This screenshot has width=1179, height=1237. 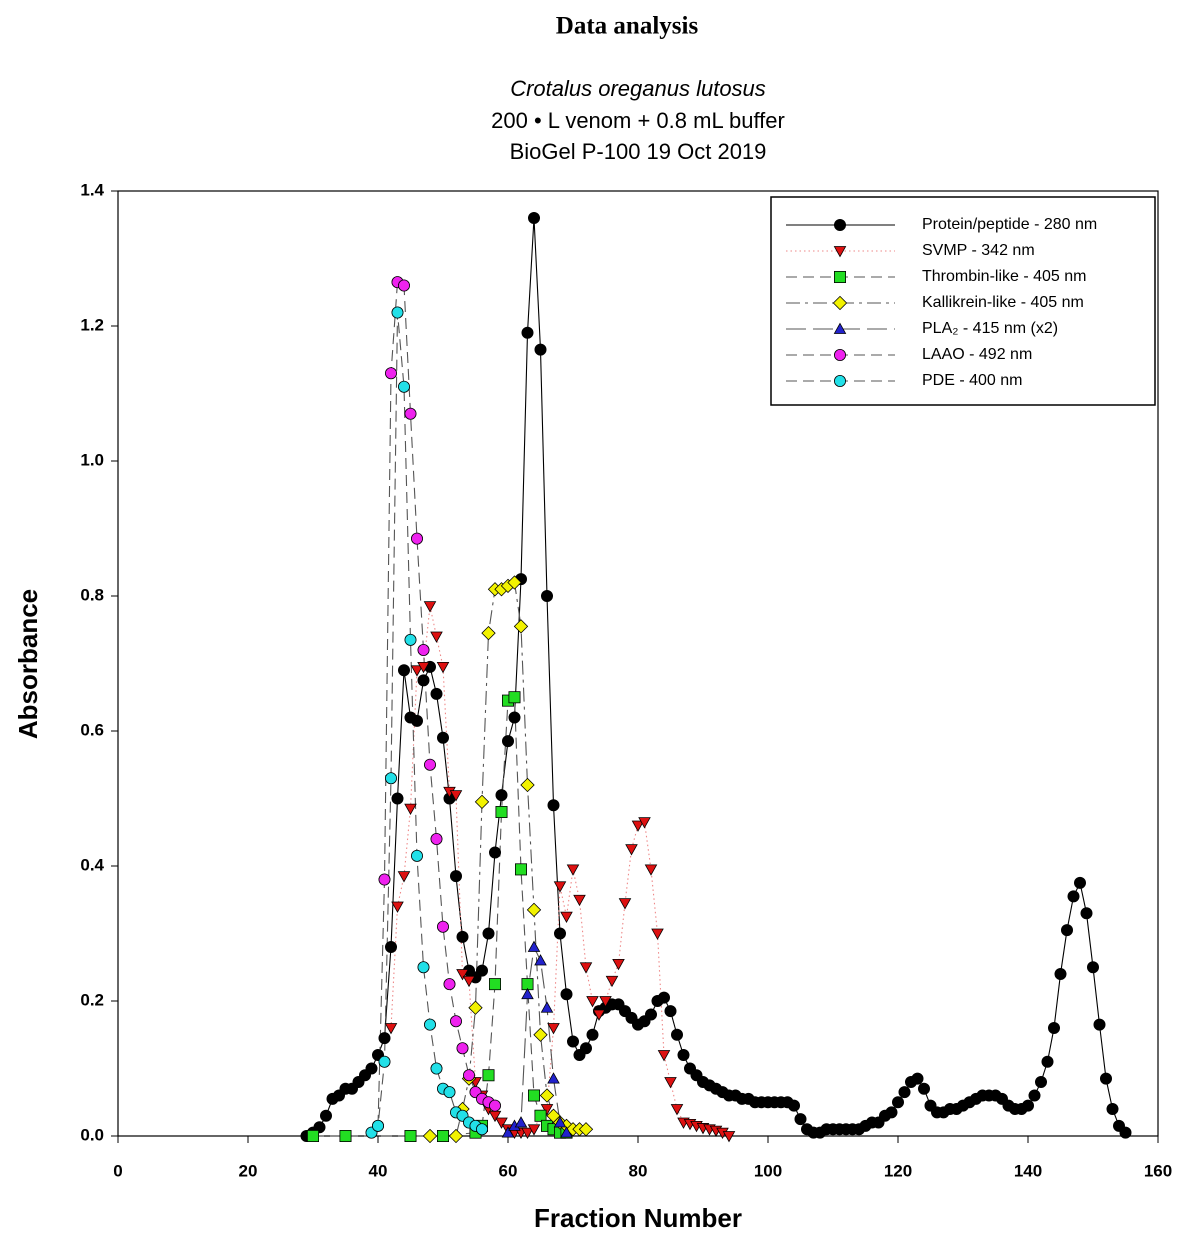 What do you see at coordinates (977, 354) in the screenshot?
I see `legend-label: LAAO - 492 nm` at bounding box center [977, 354].